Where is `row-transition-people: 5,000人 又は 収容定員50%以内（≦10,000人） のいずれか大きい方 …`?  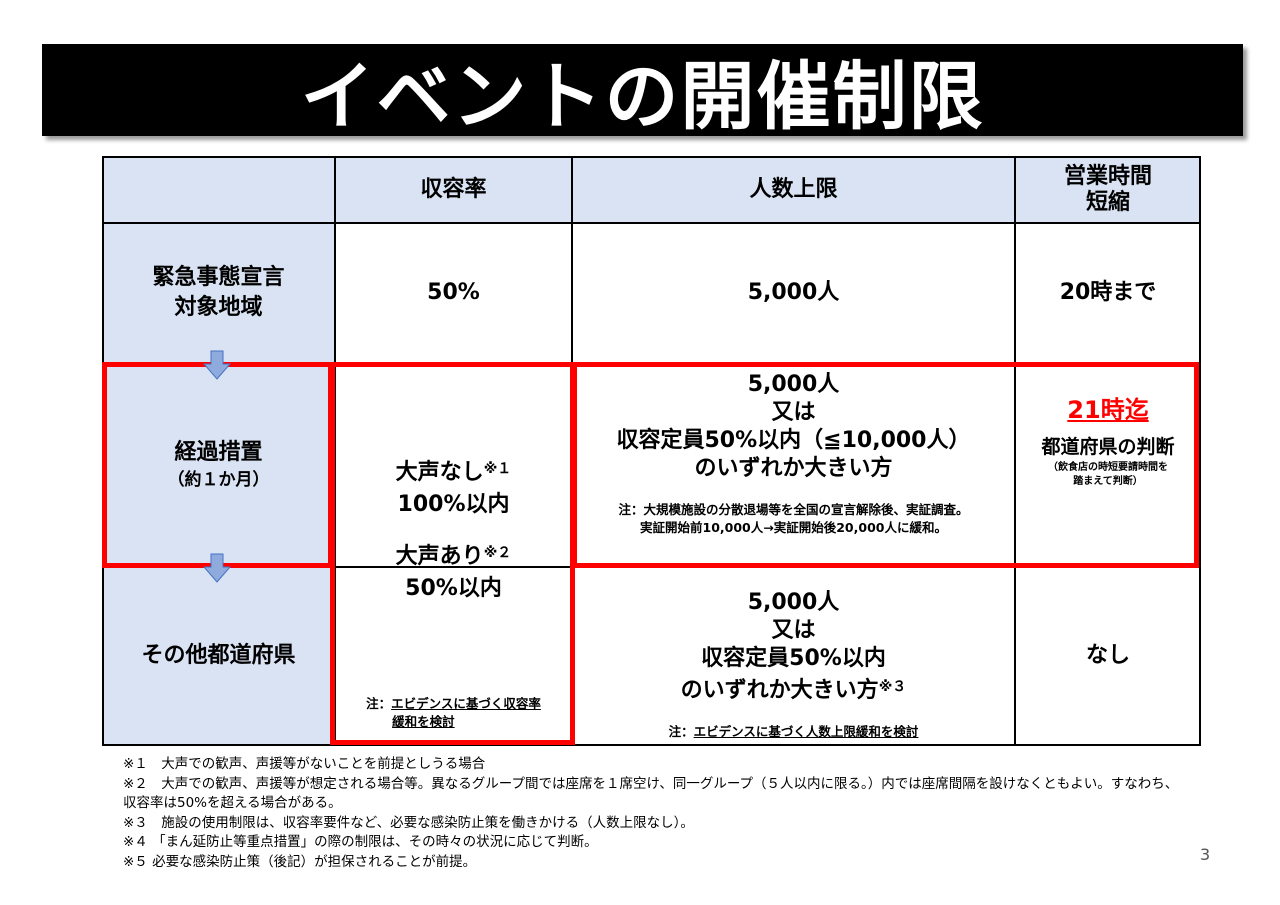 row-transition-people: 5,000人 又は 収容定員50%以内（≦10,000人） のいずれか大きい方 … is located at coordinates (793, 465).